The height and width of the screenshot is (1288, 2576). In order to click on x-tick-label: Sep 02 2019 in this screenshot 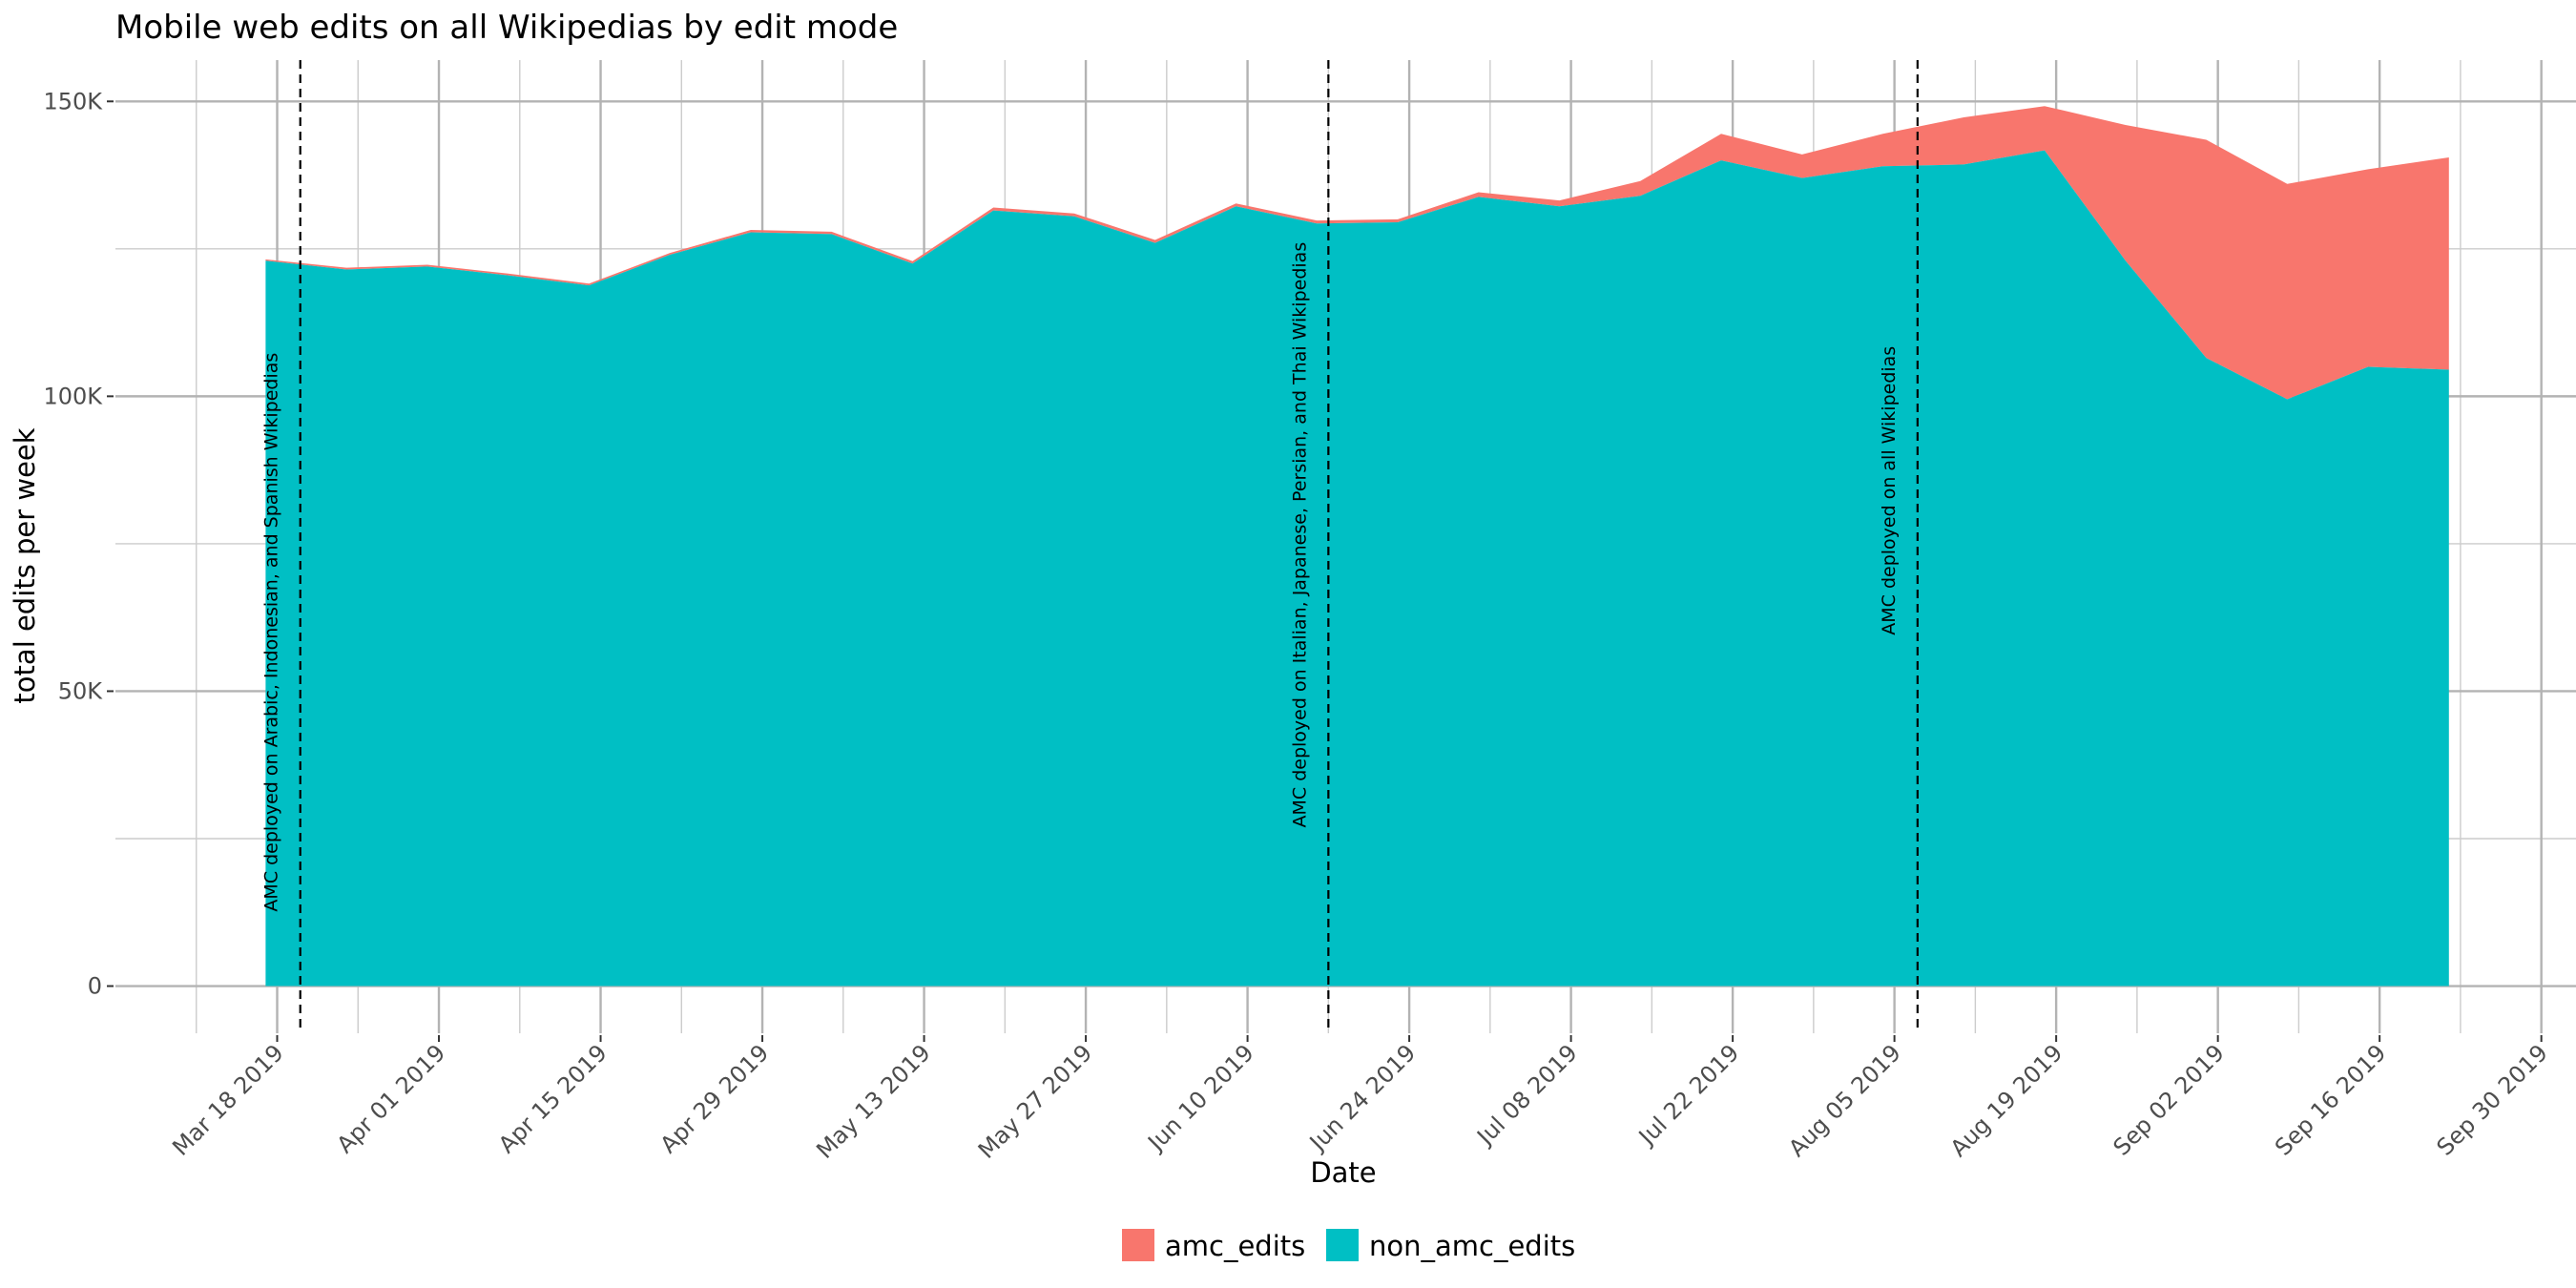, I will do `click(2169, 1099)`.